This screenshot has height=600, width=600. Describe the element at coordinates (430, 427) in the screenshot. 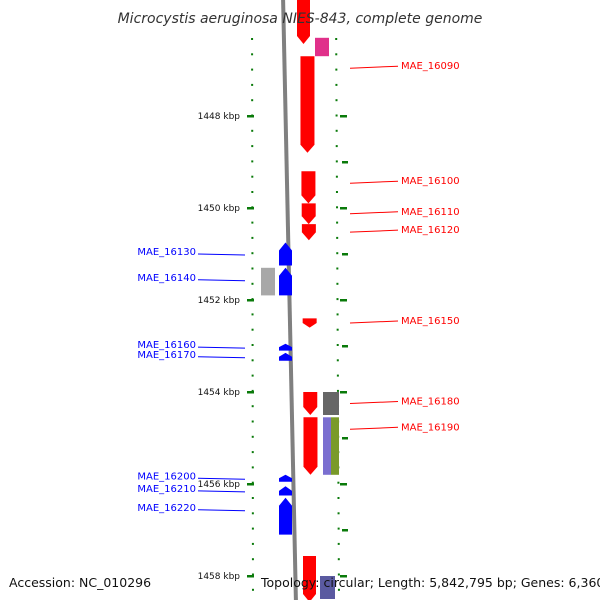

I see `gene-label: MAE_16190` at that location.